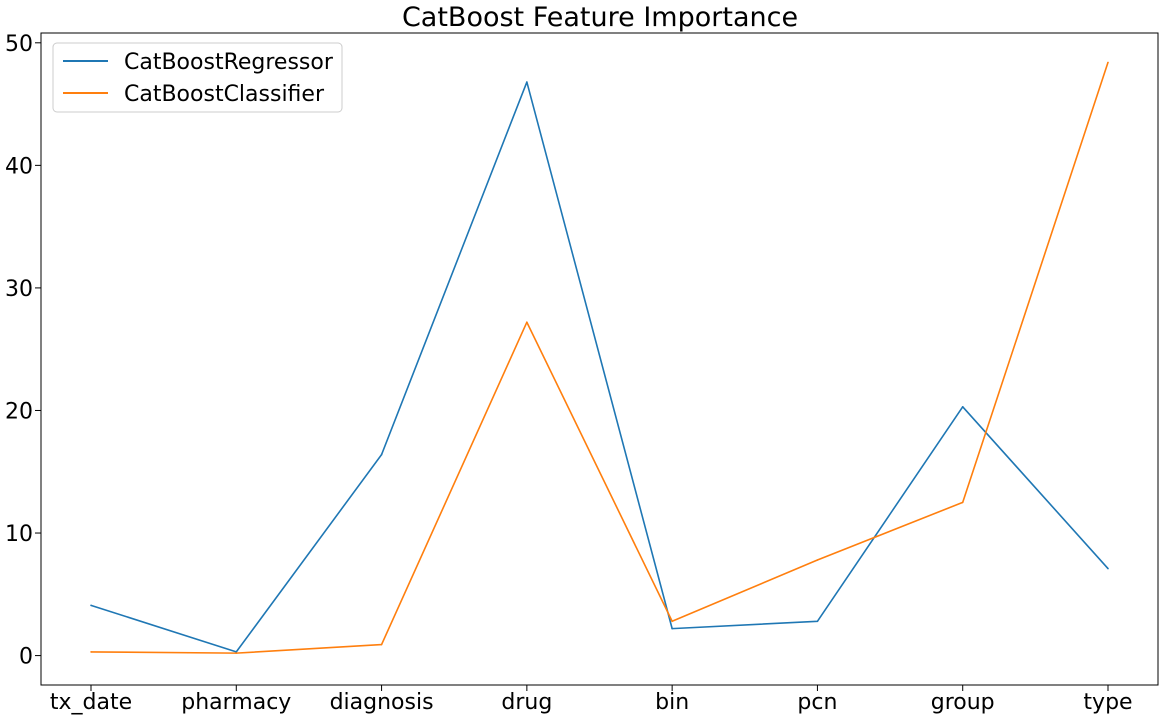 This screenshot has height=725, width=1165. What do you see at coordinates (19, 44) in the screenshot?
I see `y-tick-label: 50` at bounding box center [19, 44].